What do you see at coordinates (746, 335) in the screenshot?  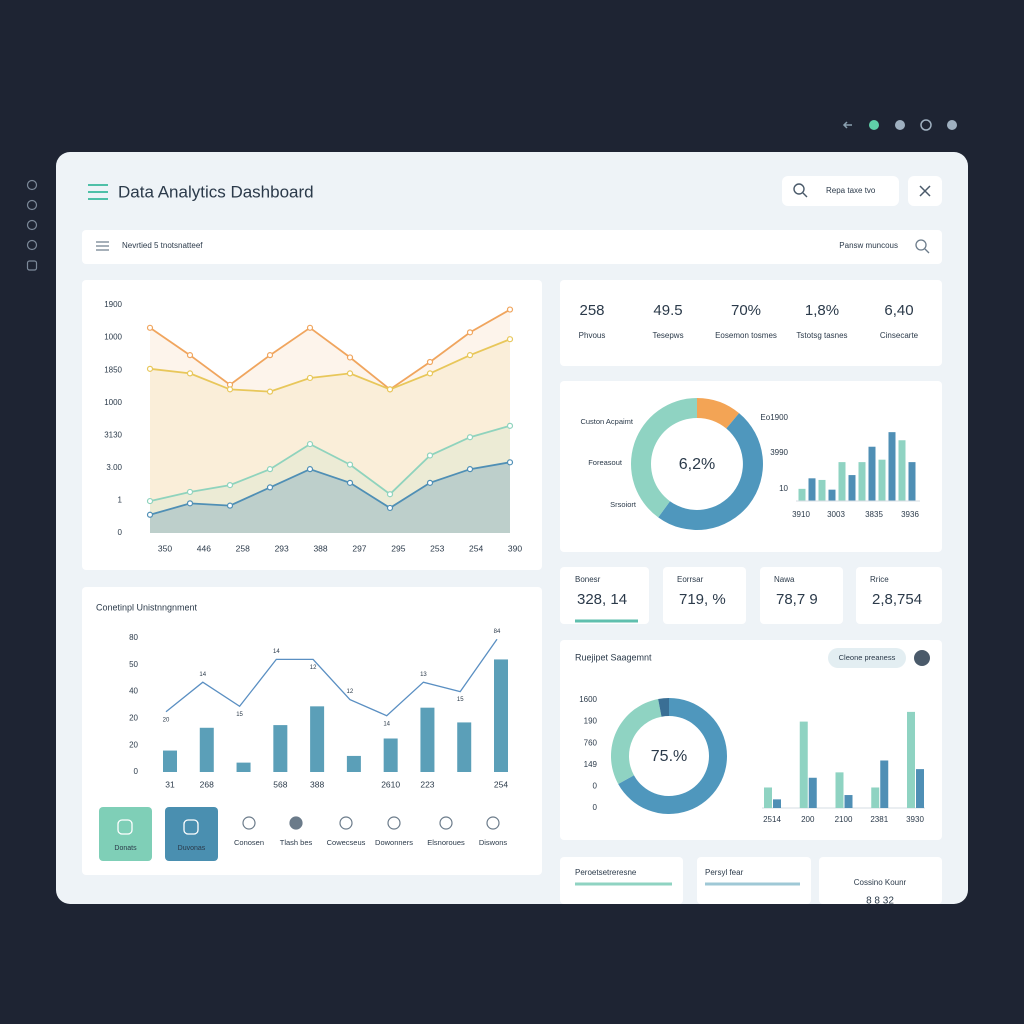 I see `kpi-label: Eosemon tosmes` at bounding box center [746, 335].